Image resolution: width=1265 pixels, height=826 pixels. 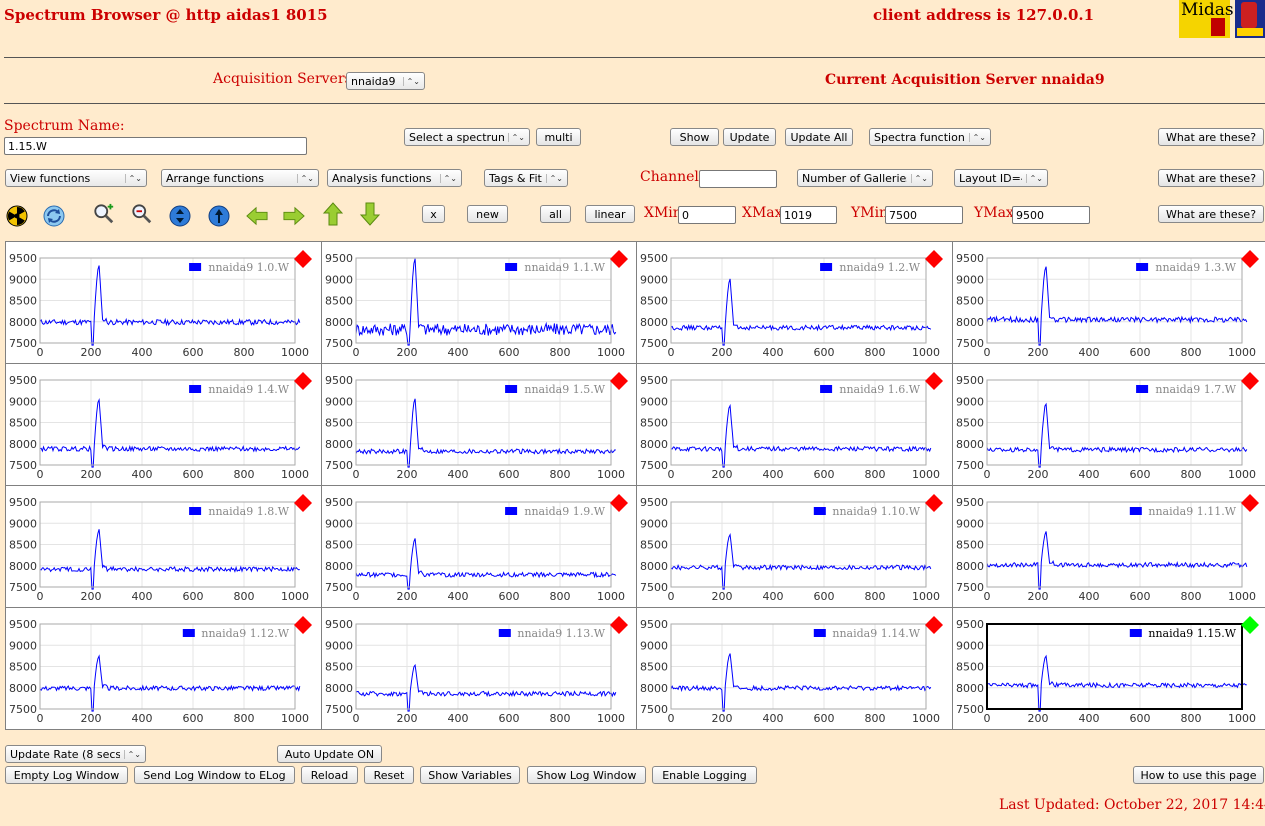 What do you see at coordinates (694, 137) in the screenshot?
I see `show-button: Show` at bounding box center [694, 137].